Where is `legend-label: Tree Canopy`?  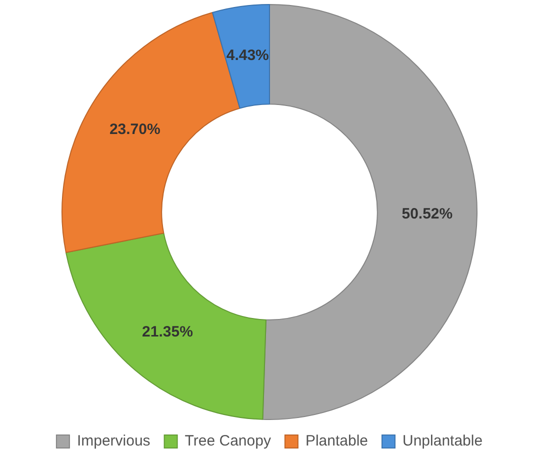
legend-label: Tree Canopy is located at coordinates (228, 441).